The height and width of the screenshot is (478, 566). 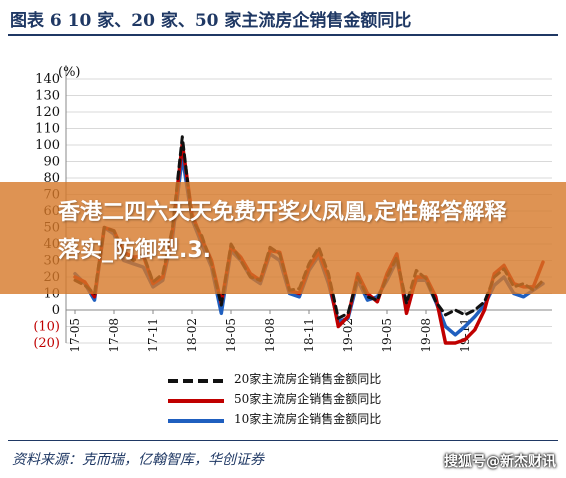 I want to click on y-tick-label: 130, so click(x=47, y=96).